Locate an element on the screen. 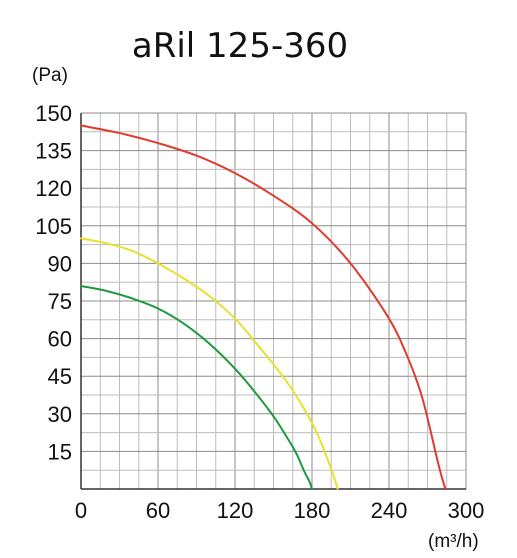  y-tick-label-9: 150 is located at coordinates (53, 113).